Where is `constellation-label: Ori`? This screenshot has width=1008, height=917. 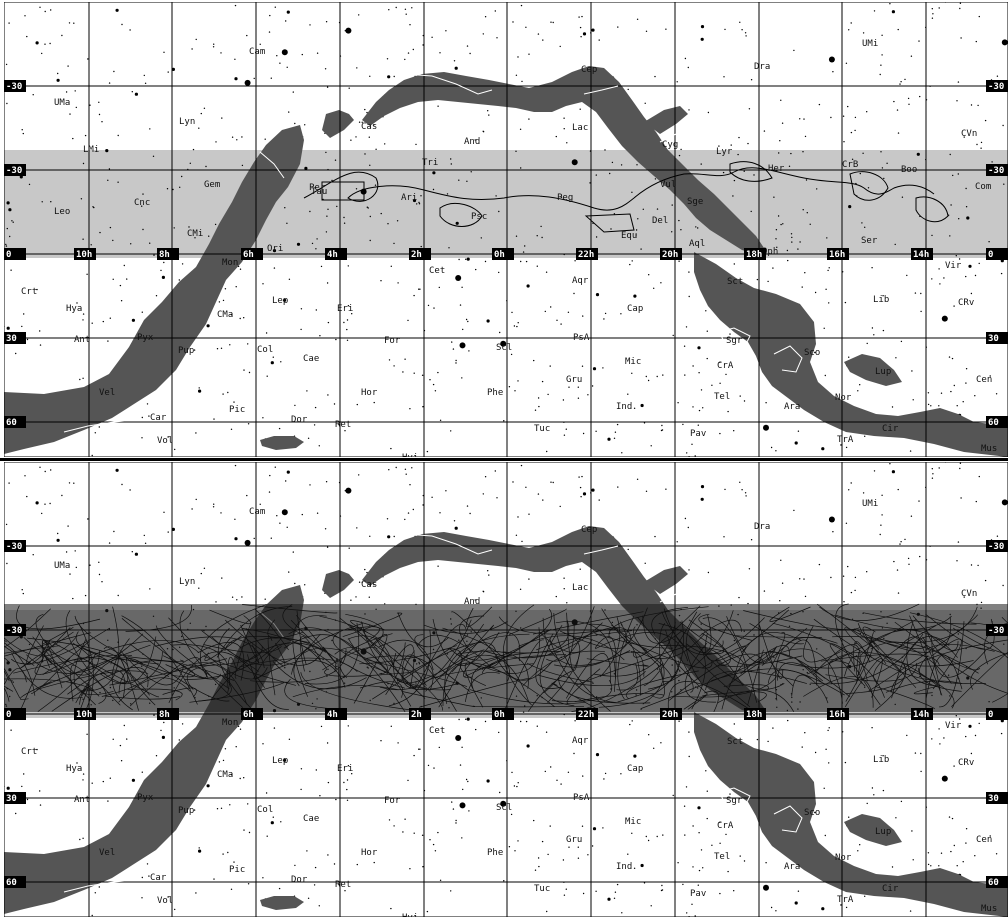
constellation-label: Ori is located at coordinates (275, 249).